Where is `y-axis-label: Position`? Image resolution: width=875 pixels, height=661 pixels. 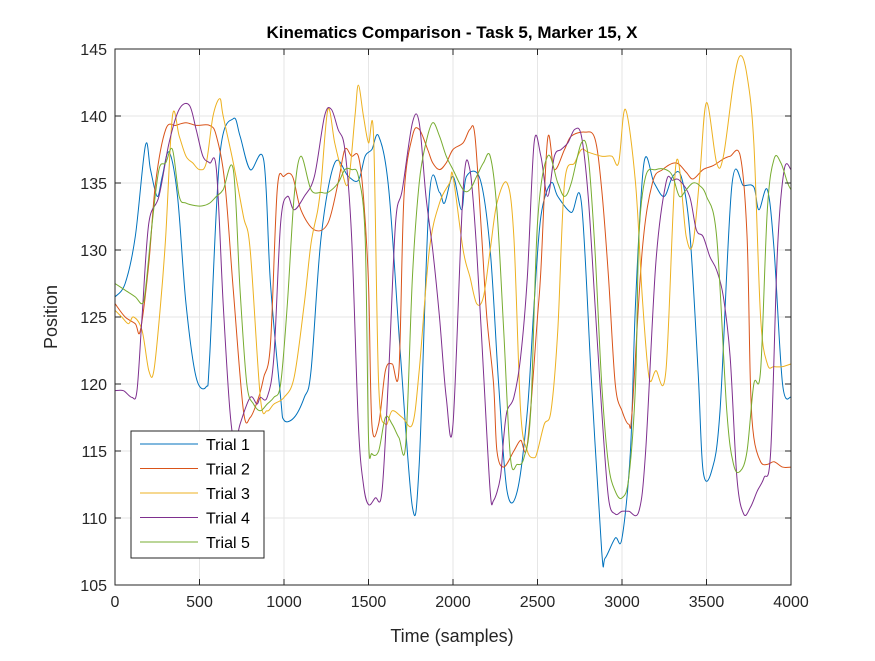
y-axis-label: Position is located at coordinates (51, 317).